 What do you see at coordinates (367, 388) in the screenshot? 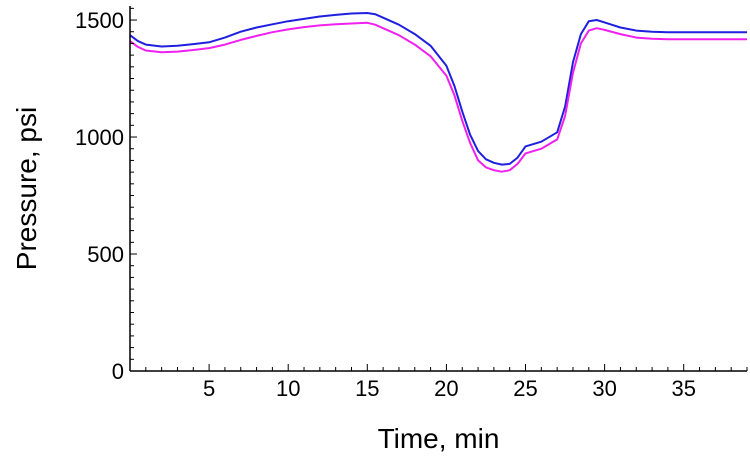
I see `x-tick-label: 15` at bounding box center [367, 388].